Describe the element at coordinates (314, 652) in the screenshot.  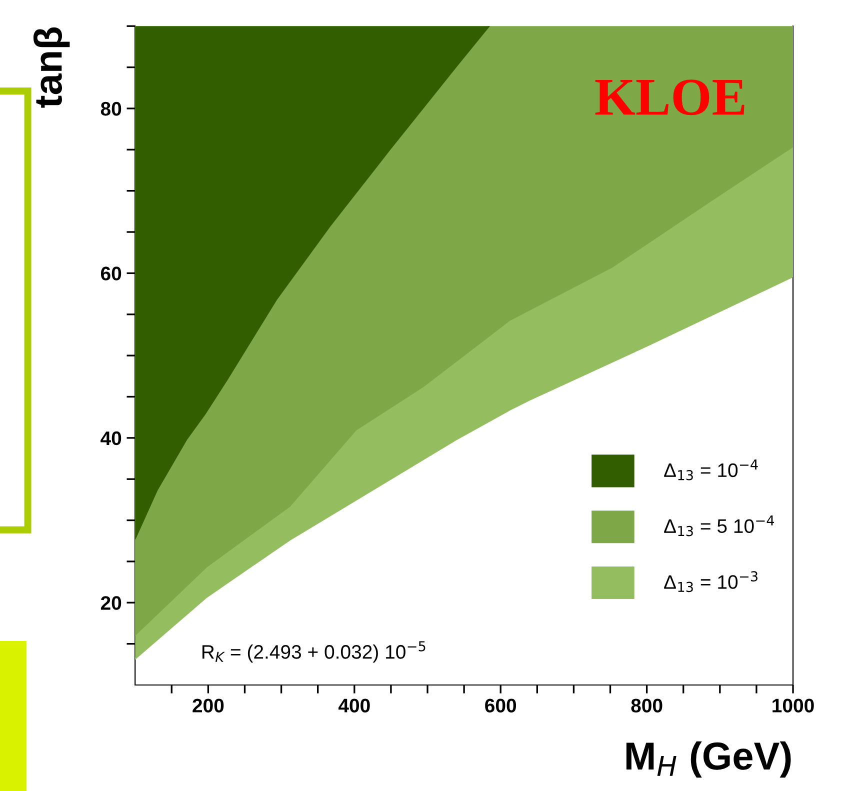
I see `annotation: R$_{K}$ = (2.493 + 0.032) 10$^{−5}$` at that location.